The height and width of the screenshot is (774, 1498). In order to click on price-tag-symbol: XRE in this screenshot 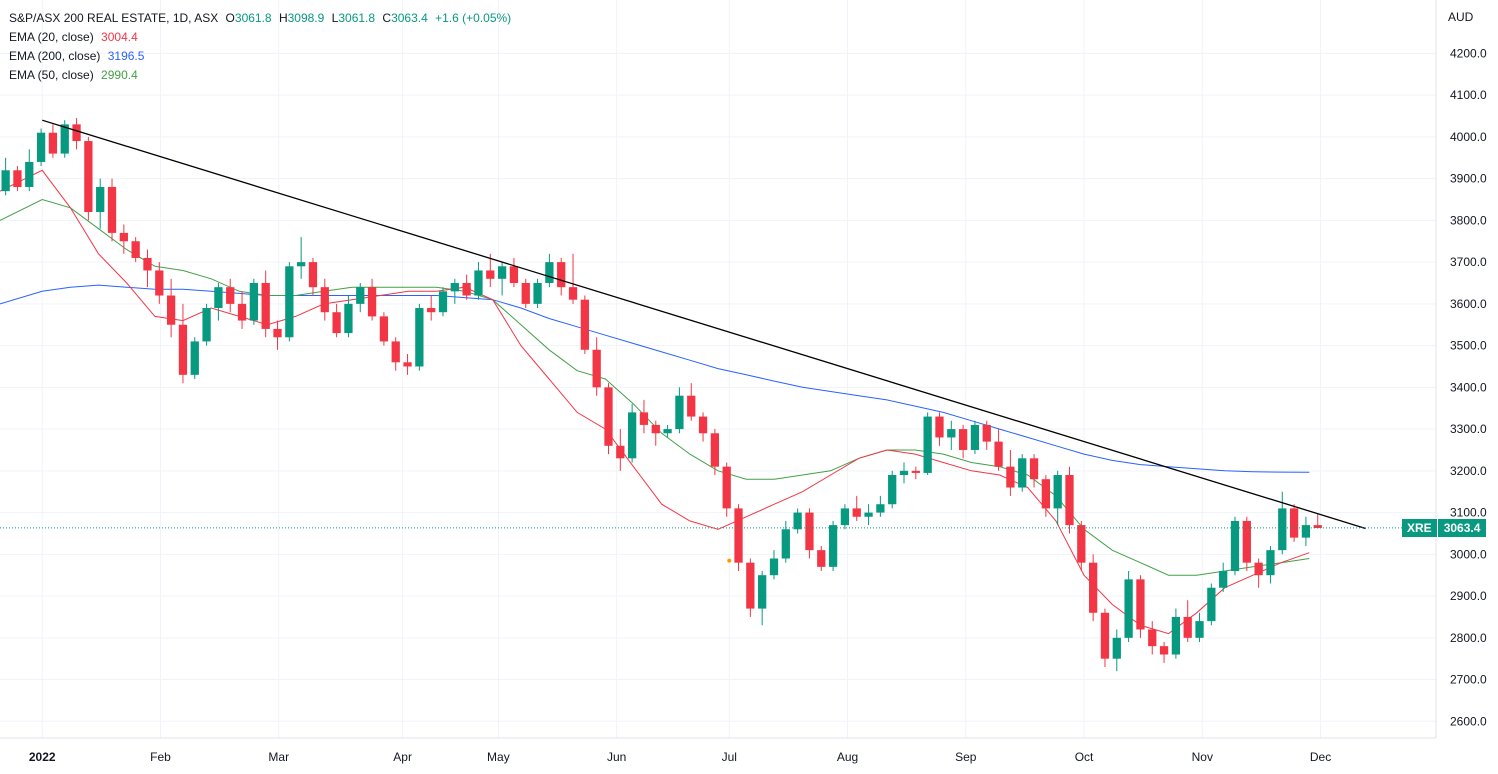, I will do `click(1420, 527)`.